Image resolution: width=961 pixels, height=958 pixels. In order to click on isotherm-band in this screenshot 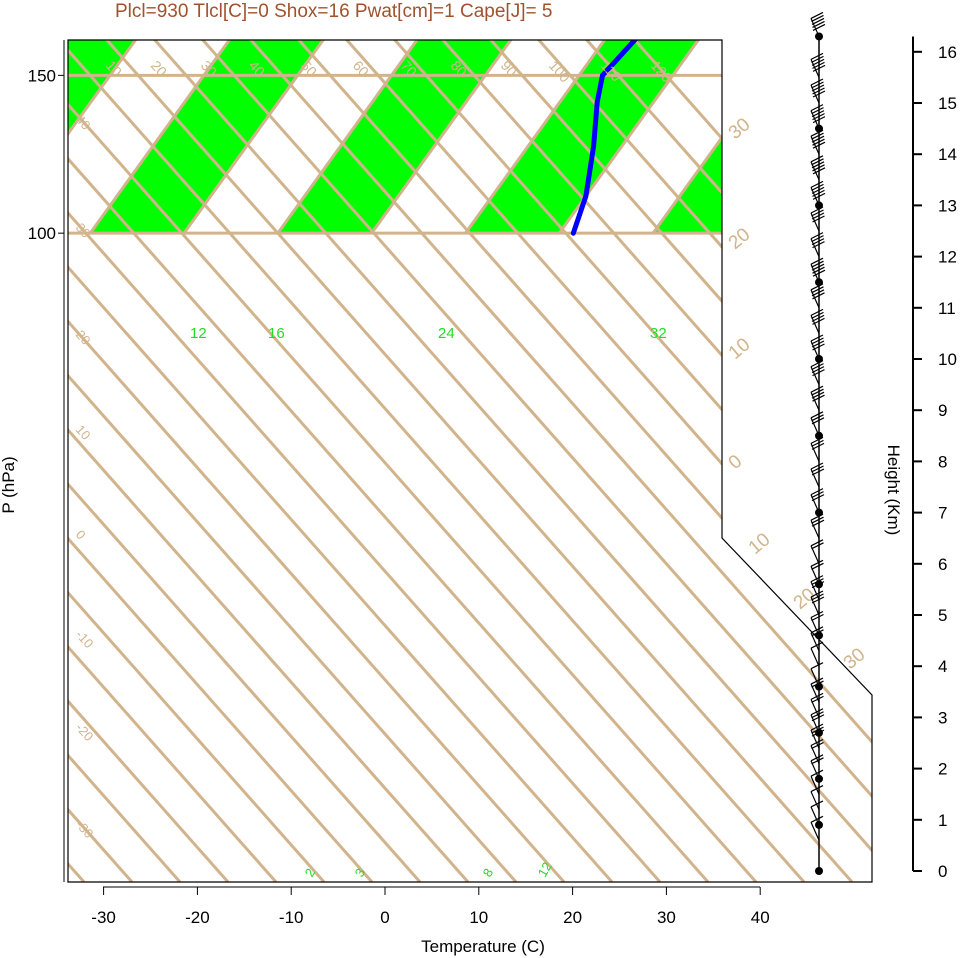, I will do `click(762, 137)`.